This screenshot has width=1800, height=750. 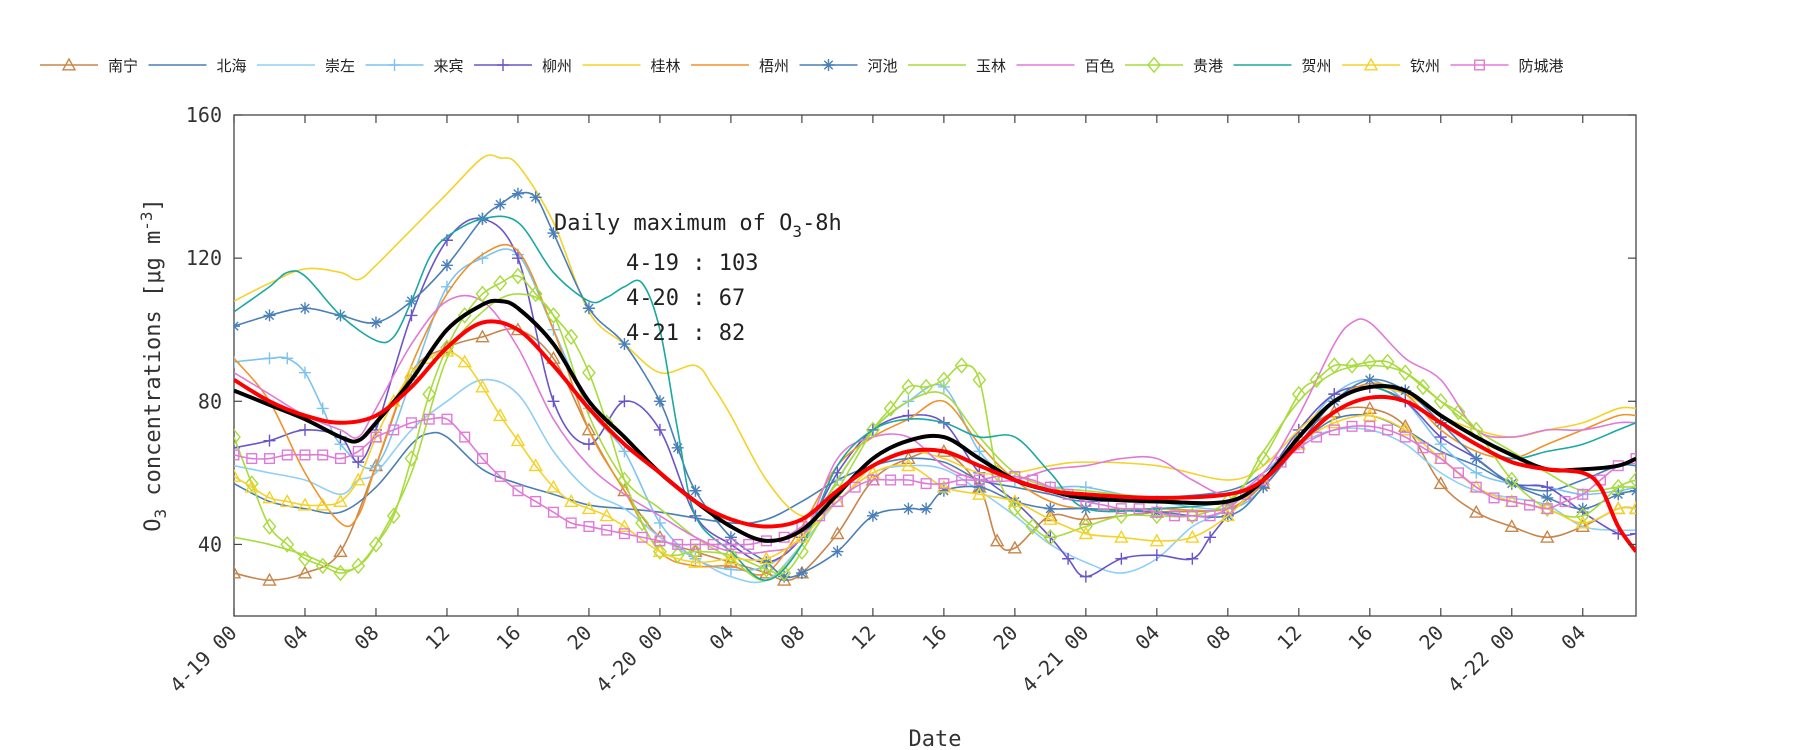 I want to click on legend-item-钦州: 钦州, so click(x=1391, y=66).